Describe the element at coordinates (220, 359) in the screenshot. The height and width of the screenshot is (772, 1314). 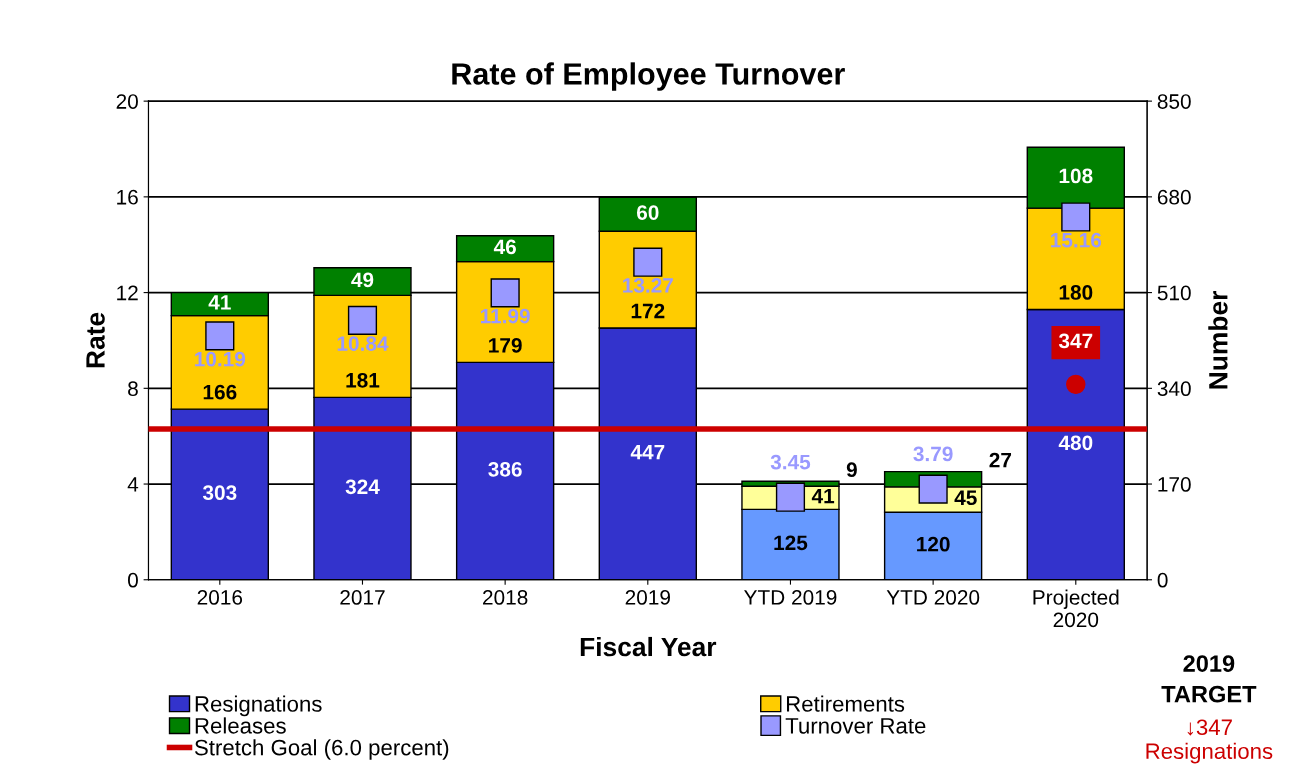
I see `data-label: 10.19` at that location.